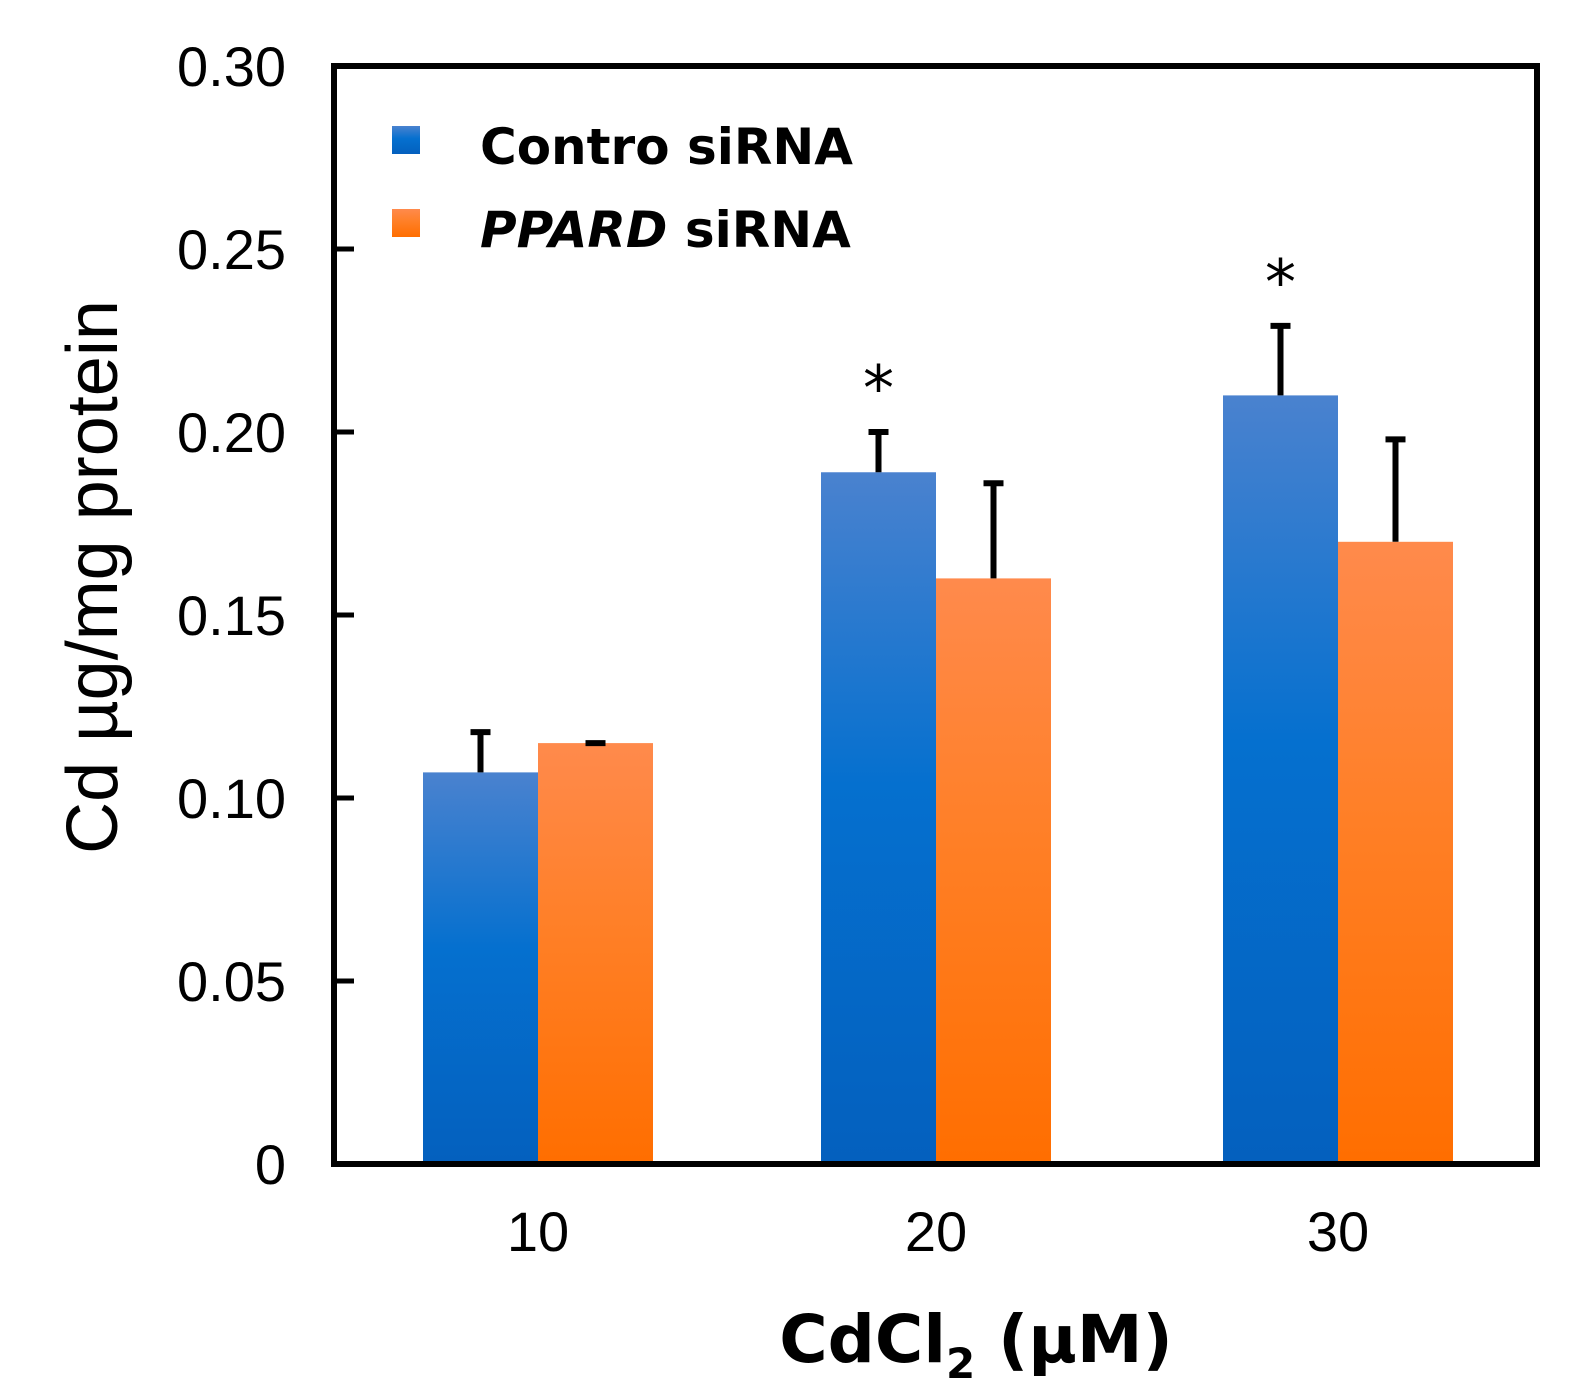 This screenshot has height=1400, width=1571. I want to click on x-axis-title: CdCl2 (µM), so click(976, 1344).